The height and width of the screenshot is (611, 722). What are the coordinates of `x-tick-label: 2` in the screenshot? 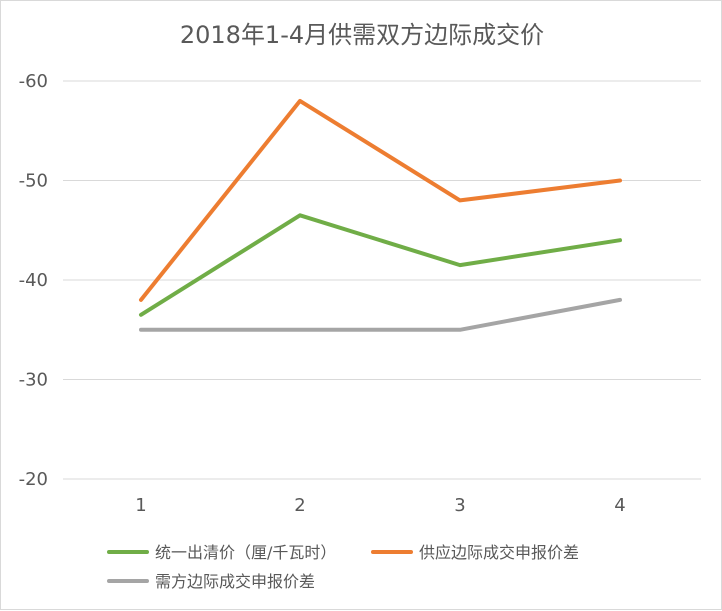 It's located at (299, 505).